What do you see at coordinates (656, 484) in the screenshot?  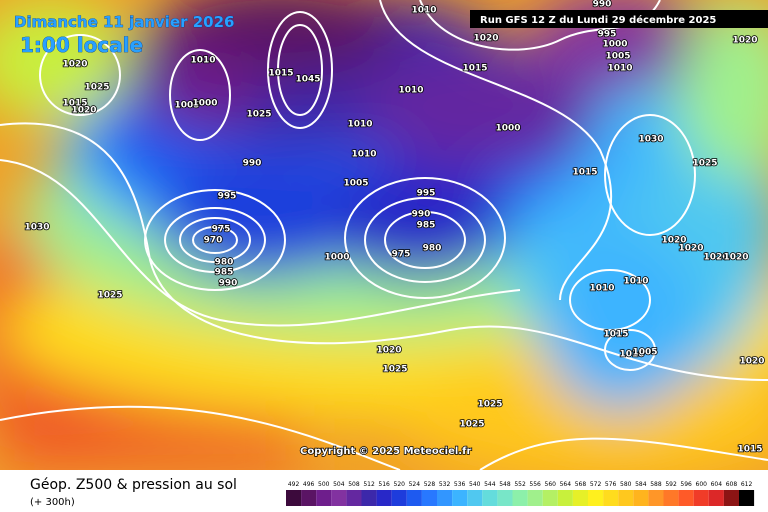 I see `legend-label: 588` at bounding box center [656, 484].